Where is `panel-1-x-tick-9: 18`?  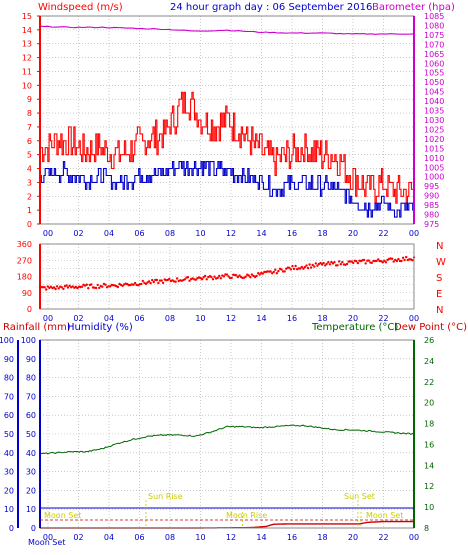 panel-1-x-tick-9: 18 is located at coordinates (322, 233).